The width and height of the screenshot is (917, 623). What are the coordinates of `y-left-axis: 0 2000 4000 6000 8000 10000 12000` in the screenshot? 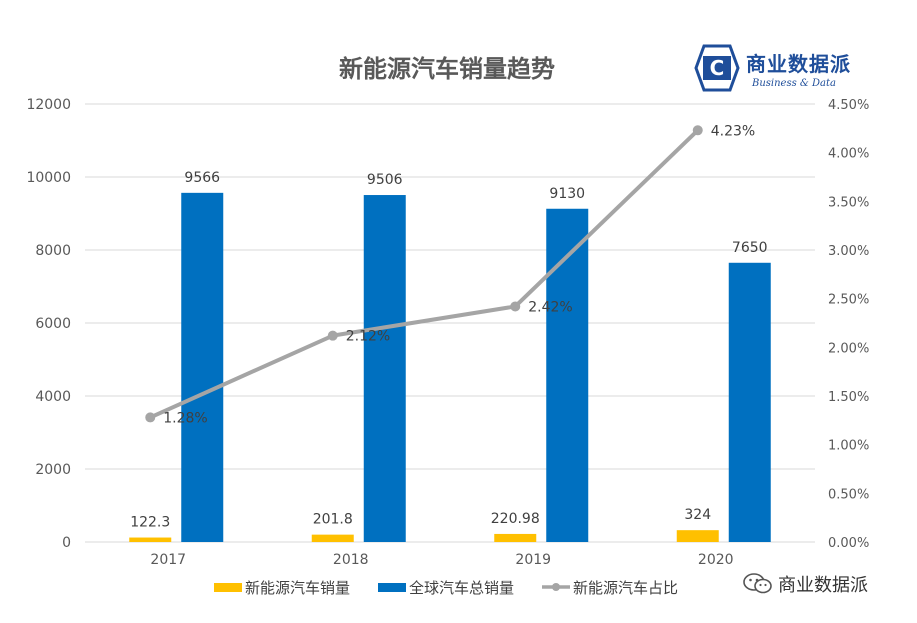 It's located at (48, 324).